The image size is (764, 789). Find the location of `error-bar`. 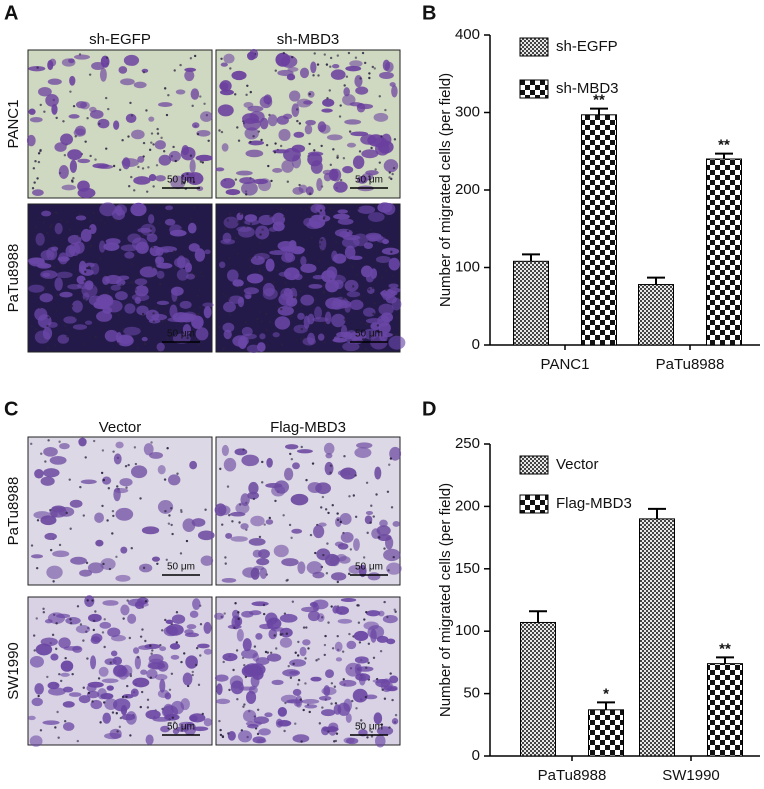

error-bar is located at coordinates (606, 705).